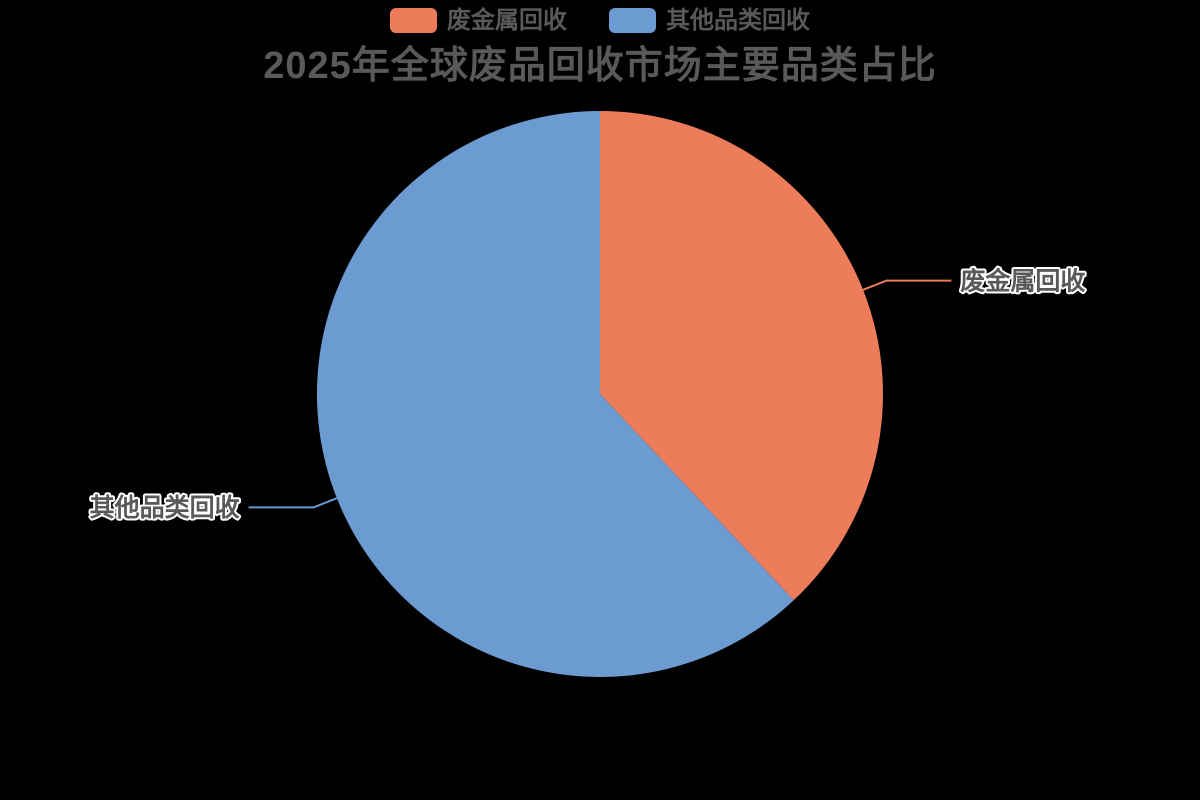  What do you see at coordinates (165, 507) in the screenshot?
I see `slice-label-1: 其他品类回收` at bounding box center [165, 507].